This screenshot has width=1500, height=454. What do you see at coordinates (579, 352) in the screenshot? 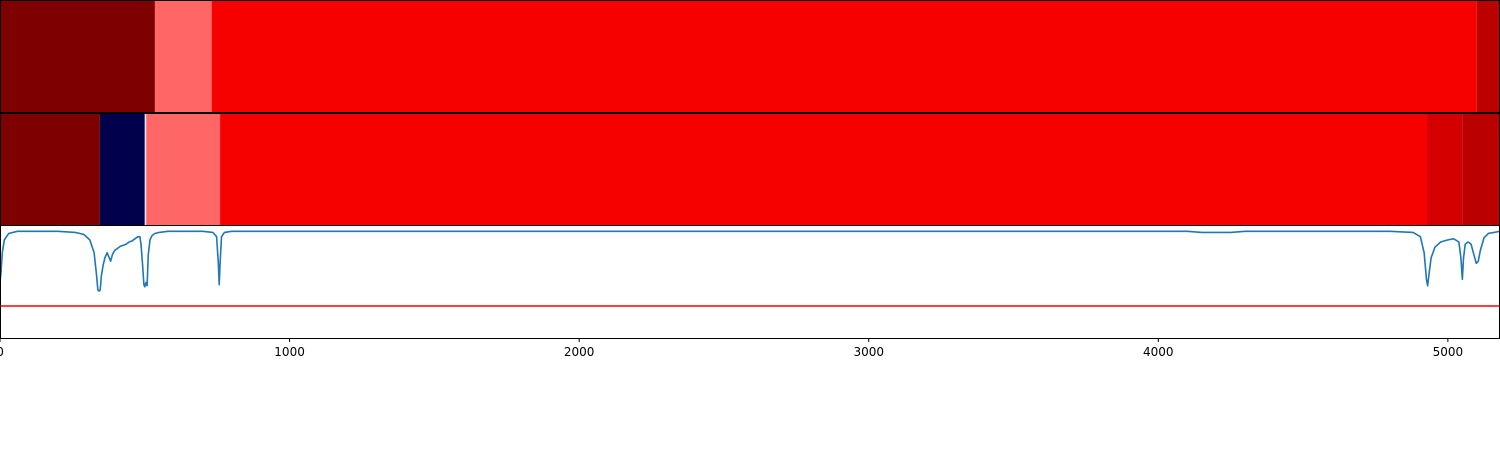
I see `x-tick-label: 2000` at bounding box center [579, 352].